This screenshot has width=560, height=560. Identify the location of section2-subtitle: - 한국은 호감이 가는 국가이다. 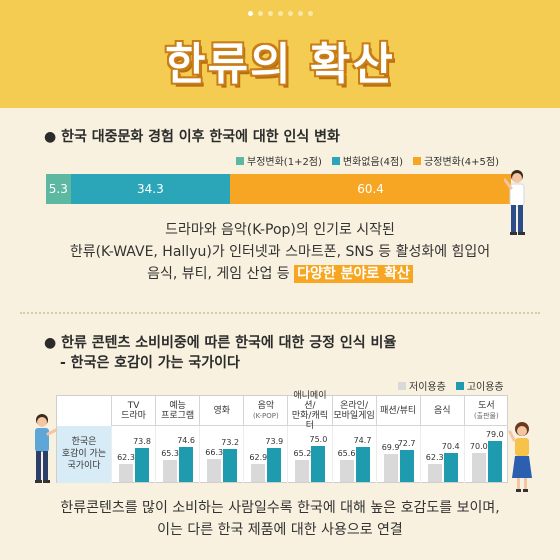
(150, 363).